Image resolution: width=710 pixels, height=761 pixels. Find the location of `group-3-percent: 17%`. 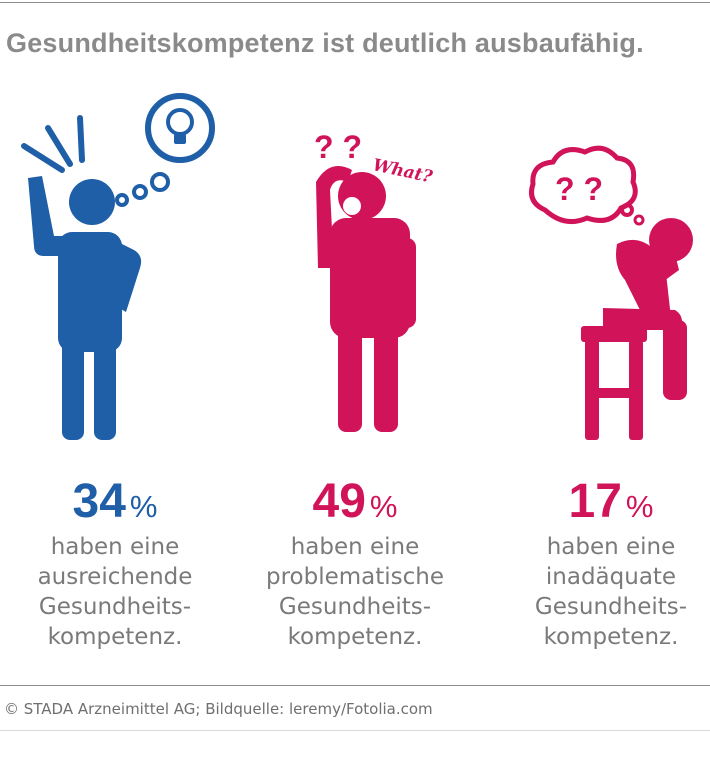

group-3-percent: 17% is located at coordinates (611, 501).